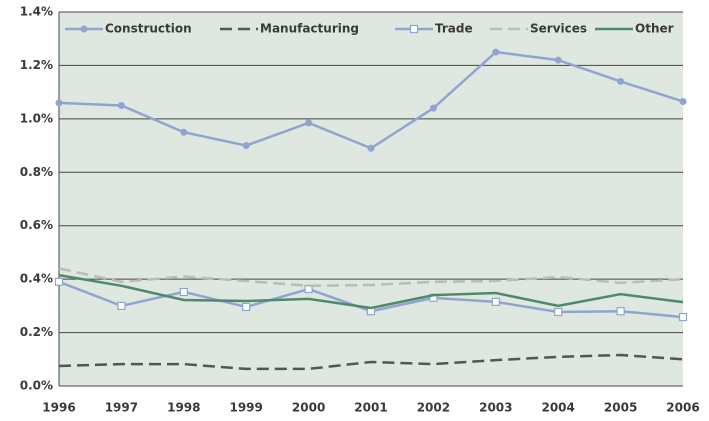 Image resolution: width=709 pixels, height=421 pixels. What do you see at coordinates (36, 279) in the screenshot?
I see `y-tick-label: 0.4%` at bounding box center [36, 279].